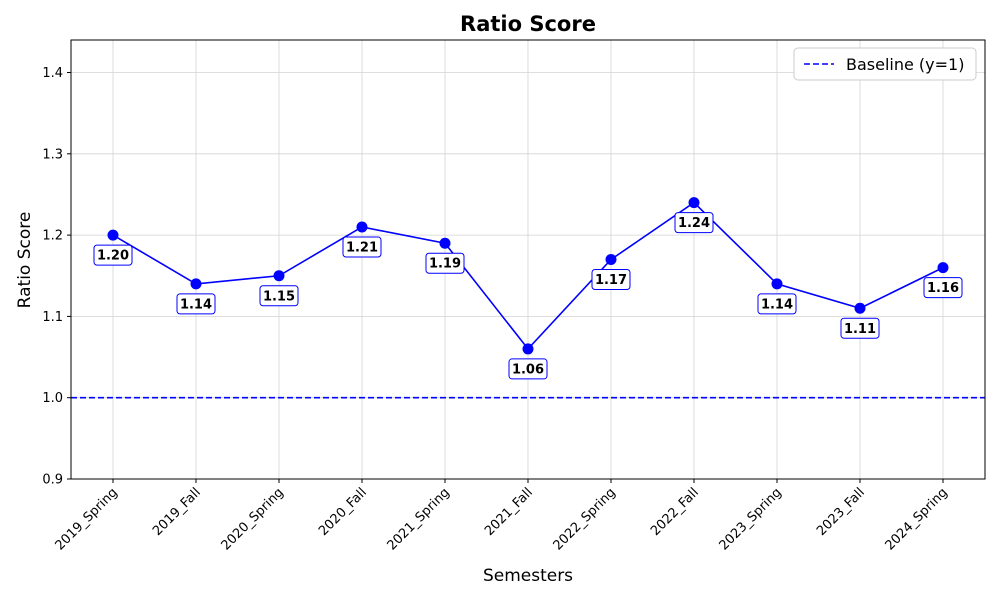 The height and width of the screenshot is (600, 1000). I want to click on data-label: 1.06, so click(528, 369).